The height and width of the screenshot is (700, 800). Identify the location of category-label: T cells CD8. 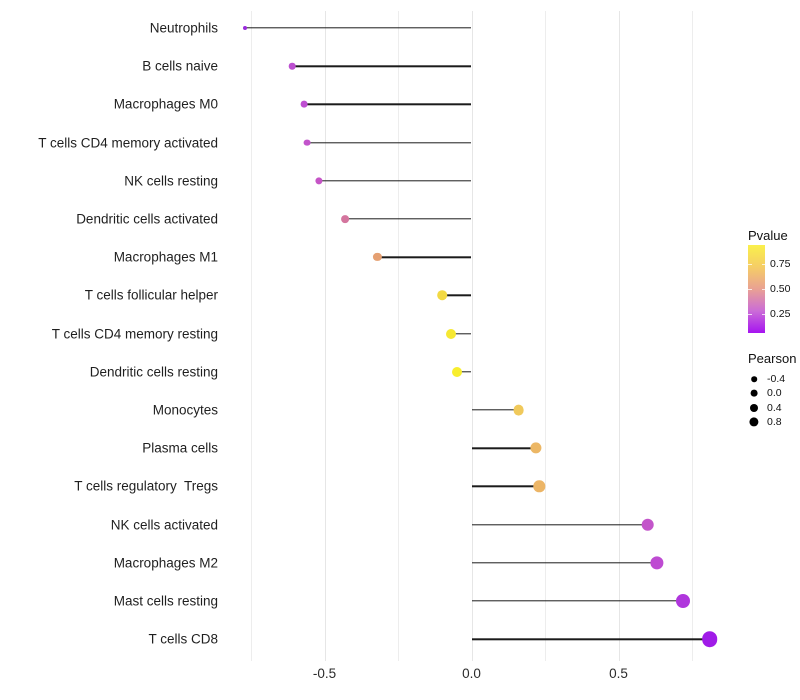
(183, 639).